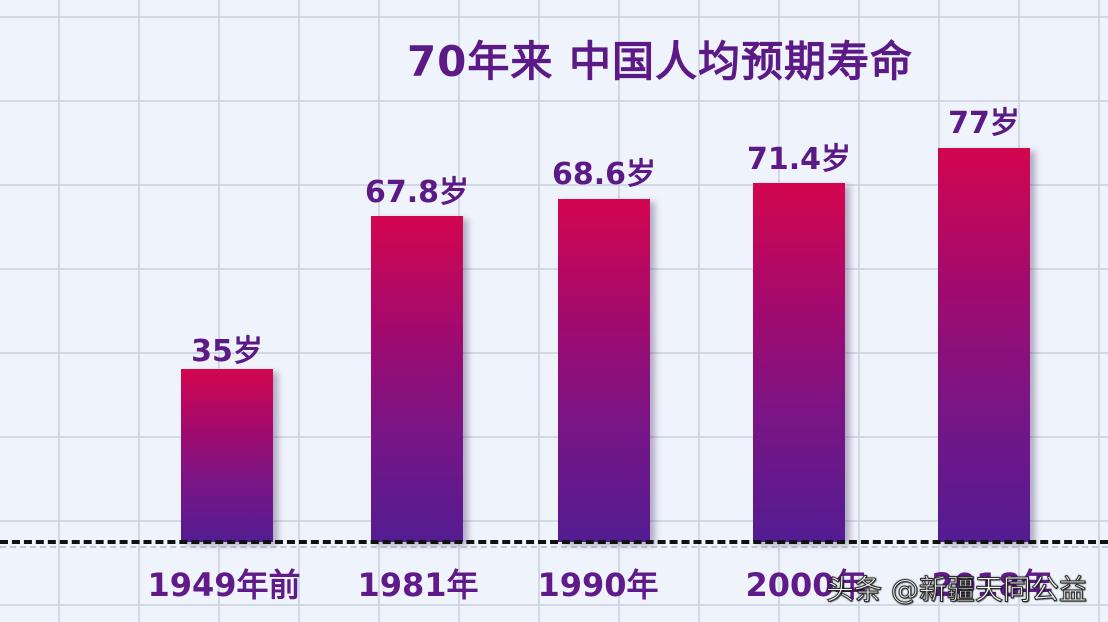 Image resolution: width=1108 pixels, height=622 pixels. I want to click on watermark-text: 头条 @新疆天同公益, so click(957, 590).